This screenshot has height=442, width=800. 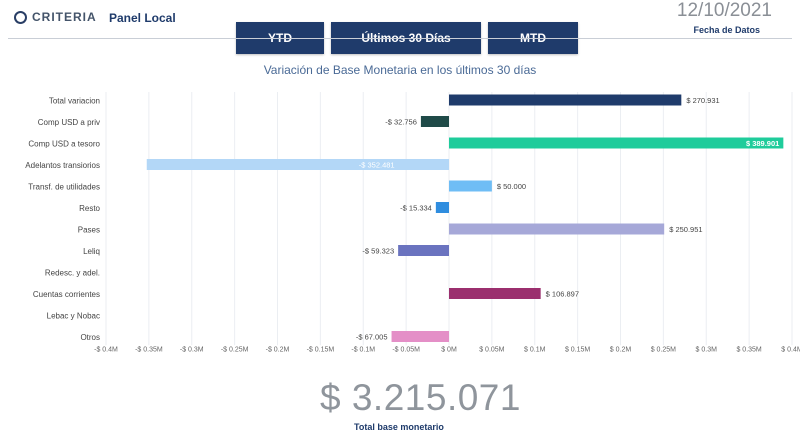 What do you see at coordinates (235, 349) in the screenshot?
I see `x-tick-label: -$ 0.25M` at bounding box center [235, 349].